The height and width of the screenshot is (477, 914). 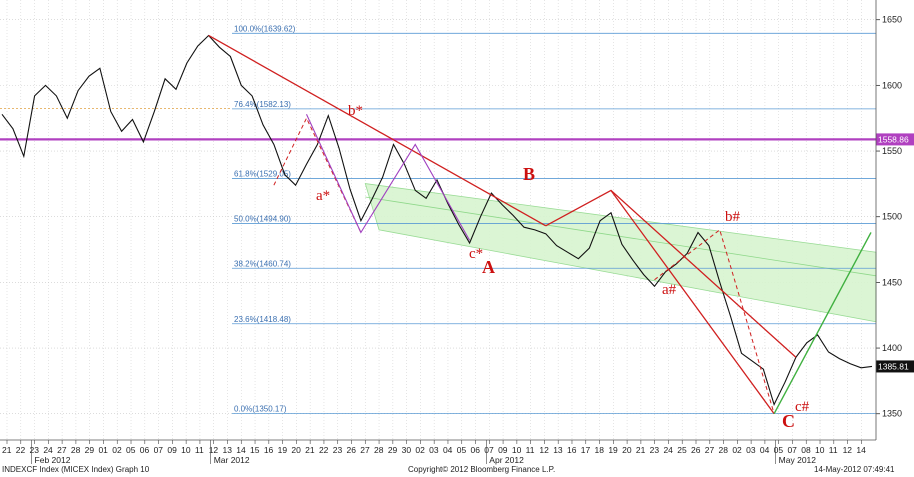 What do you see at coordinates (788, 421) in the screenshot?
I see `wave-annotation: C` at bounding box center [788, 421].